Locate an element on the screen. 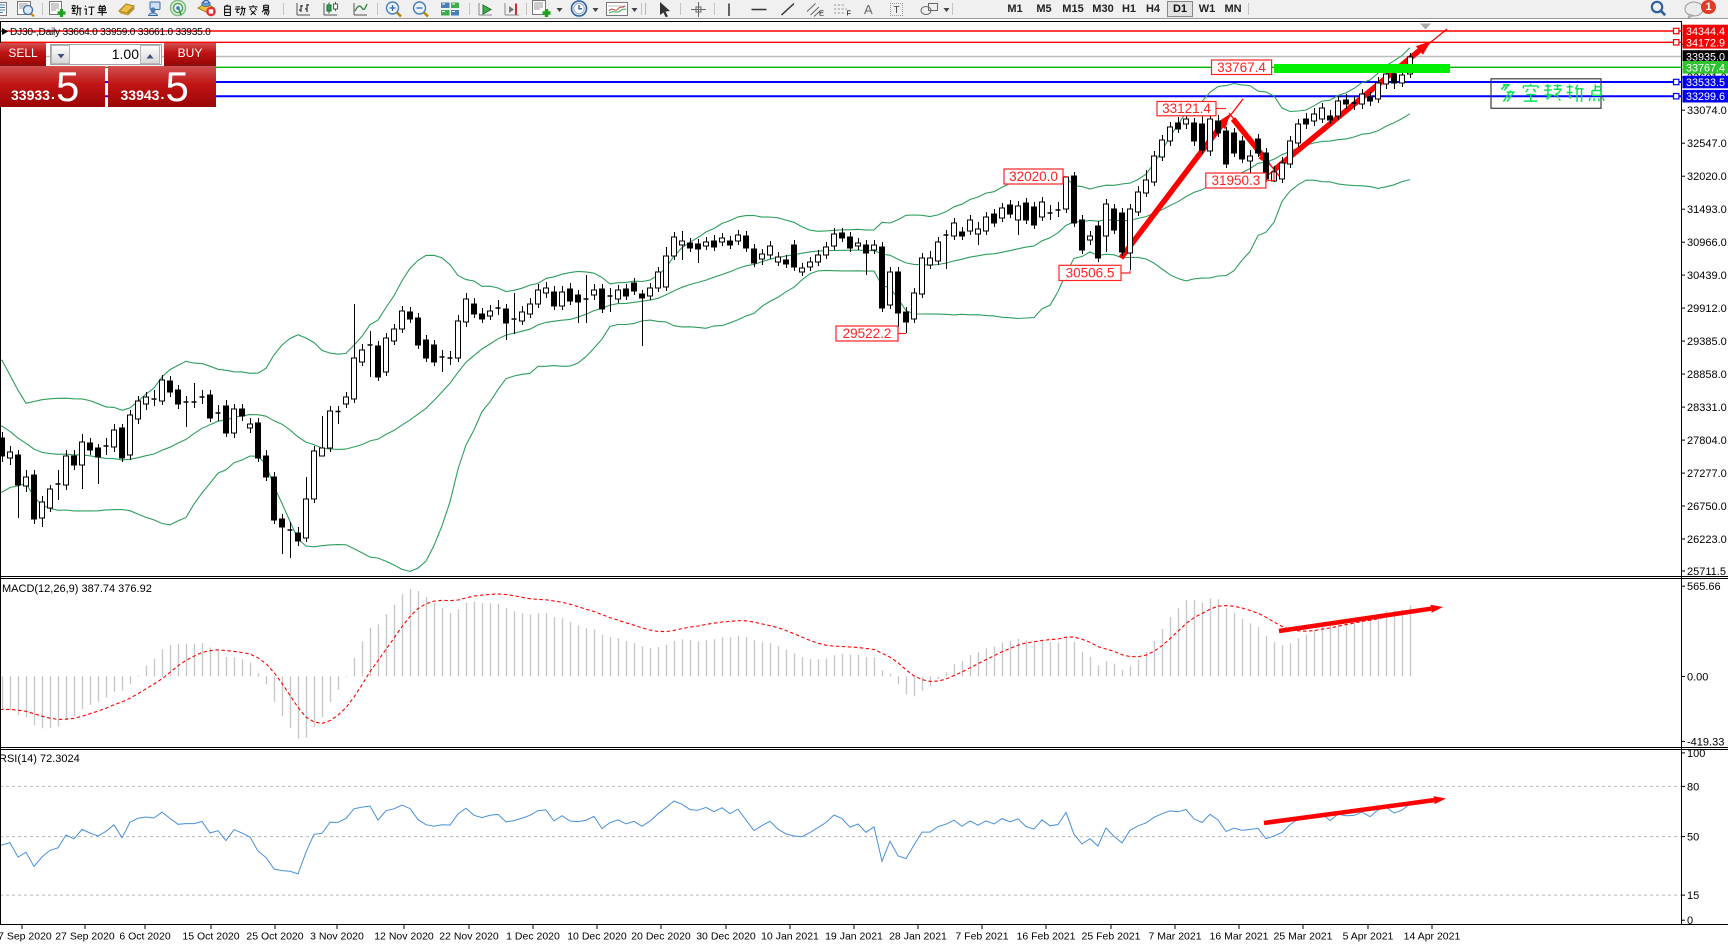 The height and width of the screenshot is (944, 1728). svg-text: 28858.0 is located at coordinates (1707, 375).